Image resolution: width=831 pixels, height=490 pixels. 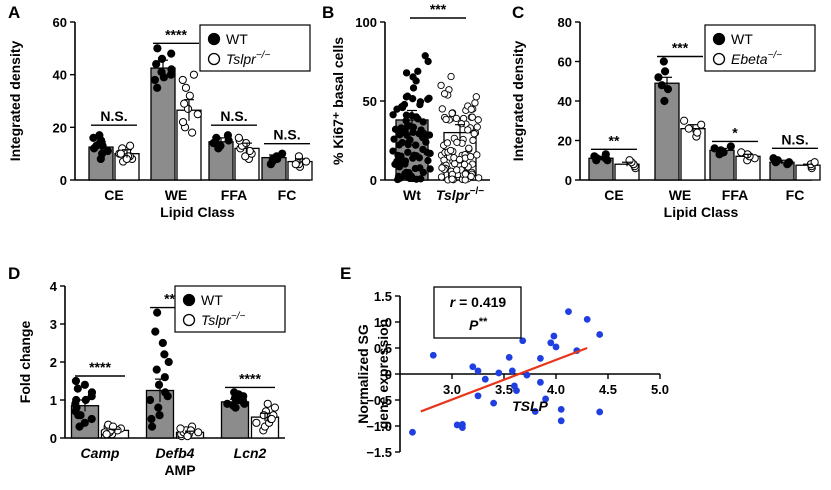 I want to click on x-axis-label: Lipid Class, so click(x=701, y=212).